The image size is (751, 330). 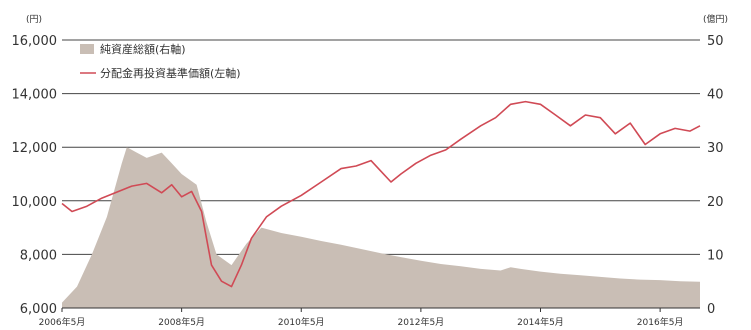 What do you see at coordinates (715, 19) in the screenshot?
I see `right-axis-unit: (億円)` at bounding box center [715, 19].